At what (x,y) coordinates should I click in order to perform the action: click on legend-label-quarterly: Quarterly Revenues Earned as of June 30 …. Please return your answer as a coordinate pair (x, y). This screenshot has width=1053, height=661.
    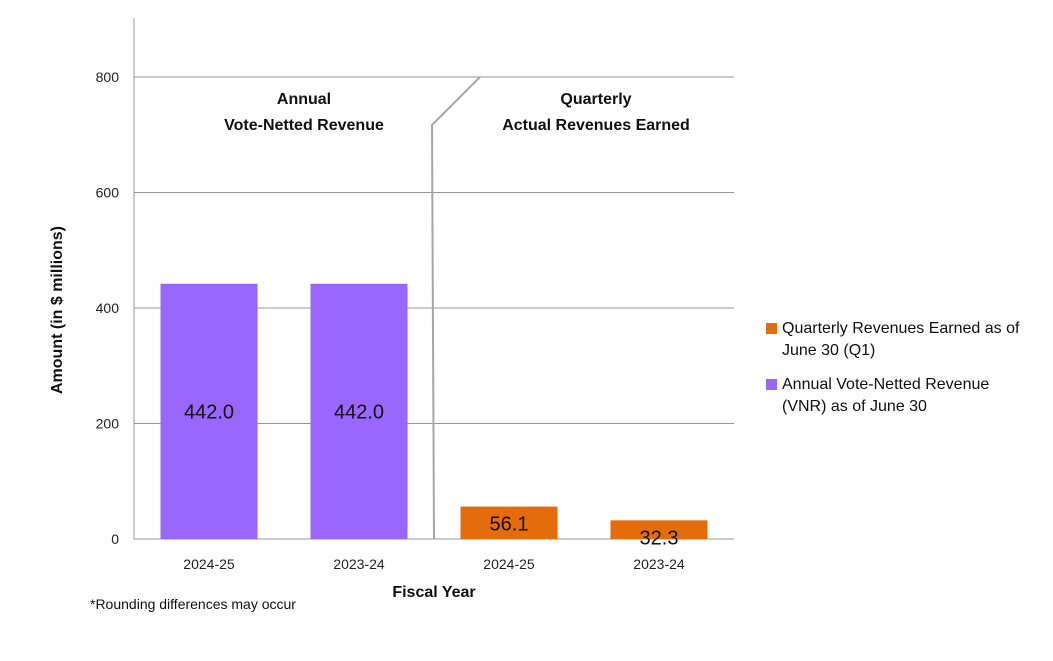
    Looking at the image, I should click on (901, 339).